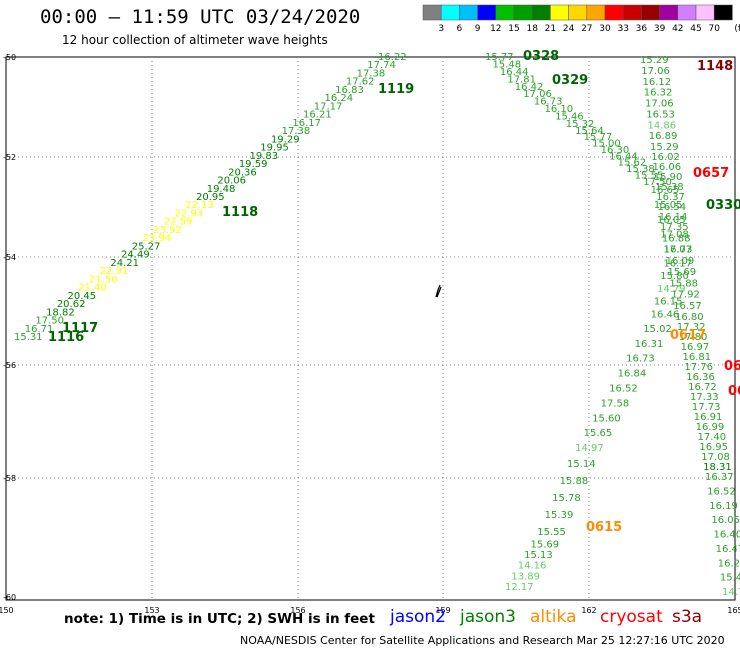 The image size is (740, 650). What do you see at coordinates (514, 72) in the screenshot?
I see `swh-value-label: 16.44` at bounding box center [514, 72].